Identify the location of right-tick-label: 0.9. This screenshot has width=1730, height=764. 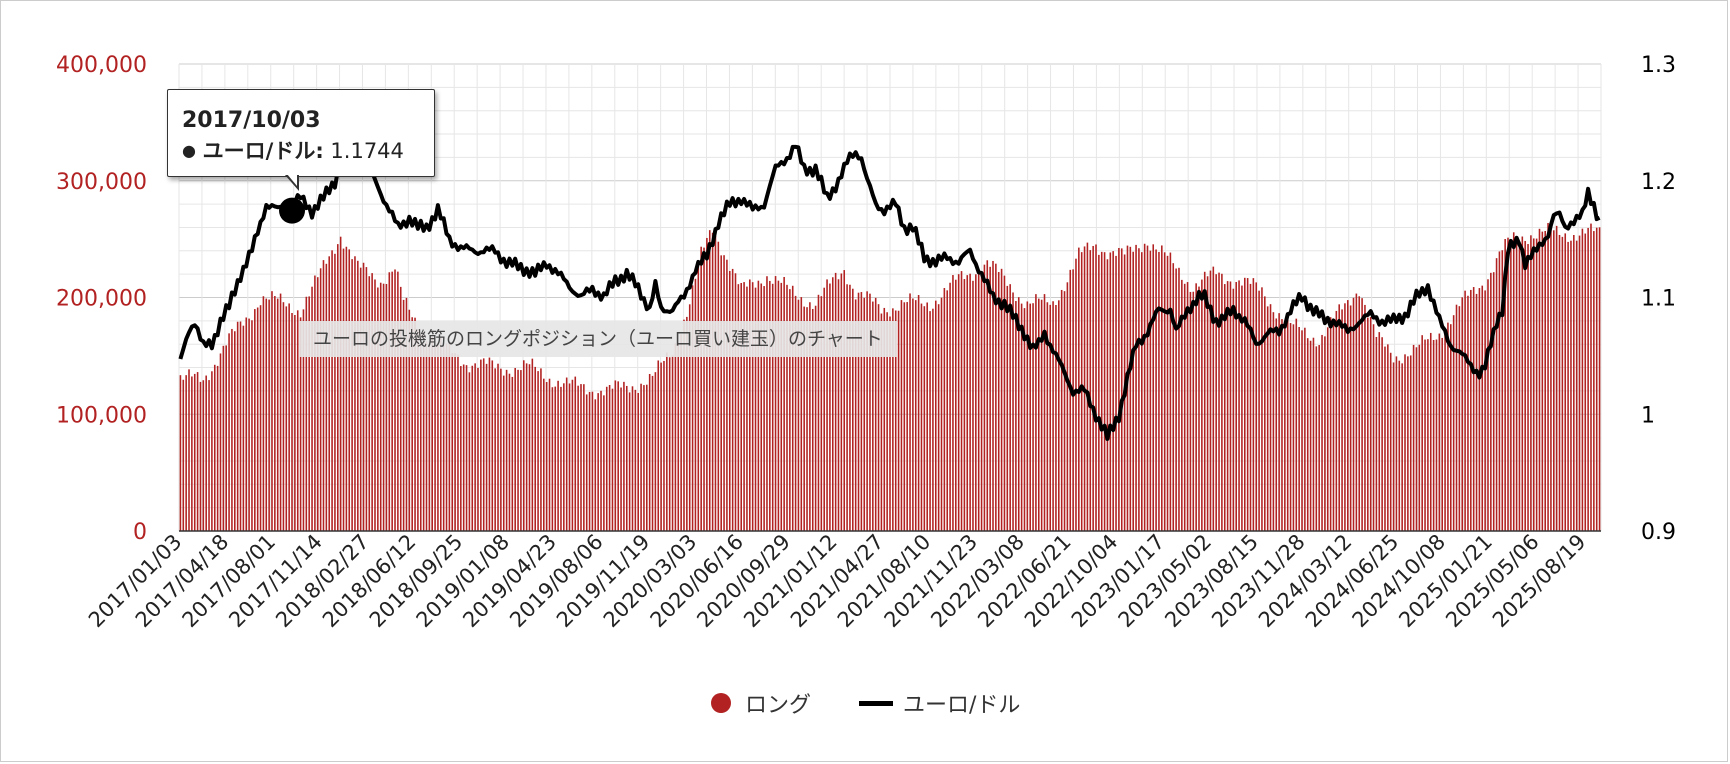
(1658, 532).